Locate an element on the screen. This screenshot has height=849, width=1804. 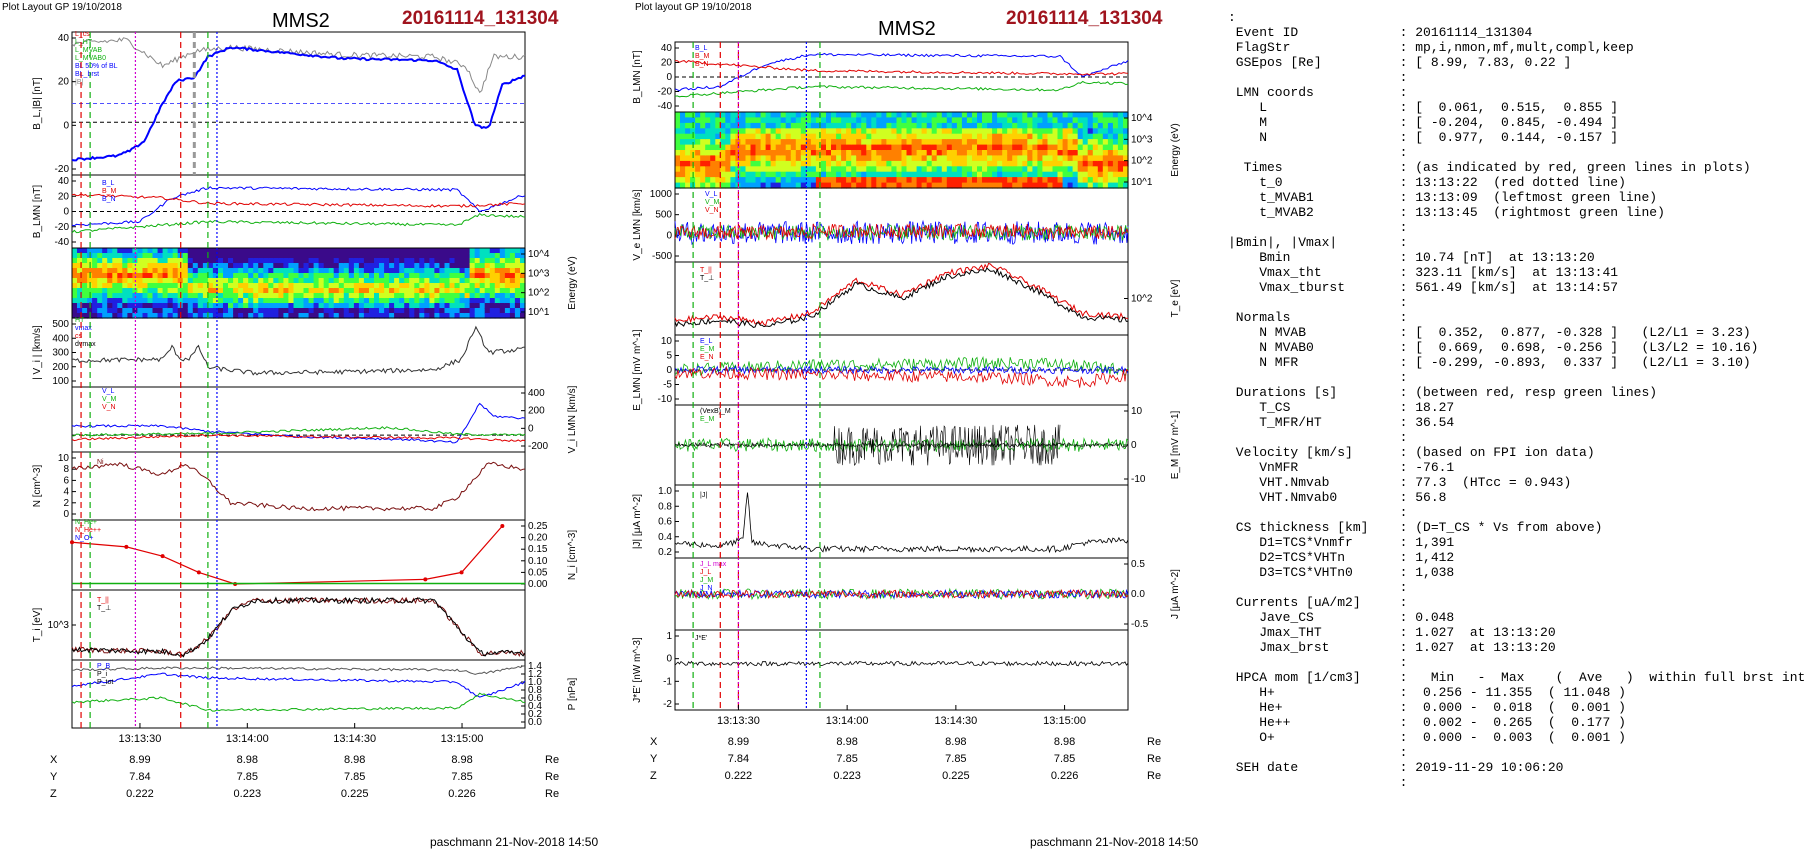
n-he-plus-point is located at coordinates (126, 546).